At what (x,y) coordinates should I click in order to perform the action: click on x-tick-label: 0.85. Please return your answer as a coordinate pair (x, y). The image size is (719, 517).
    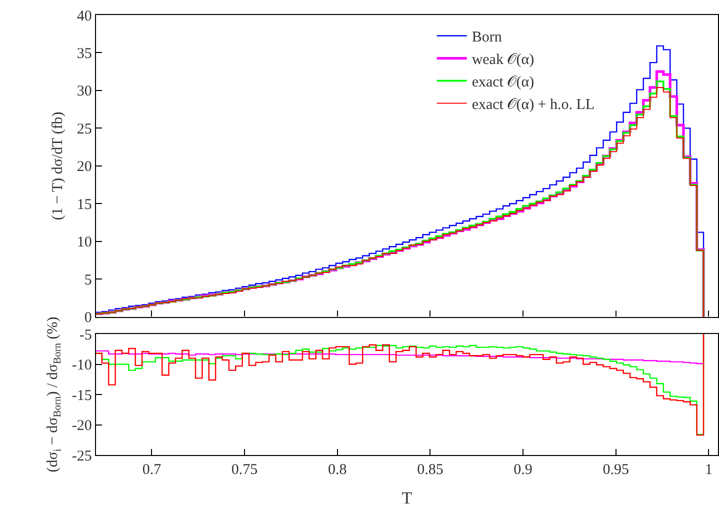
    Looking at the image, I should click on (430, 470).